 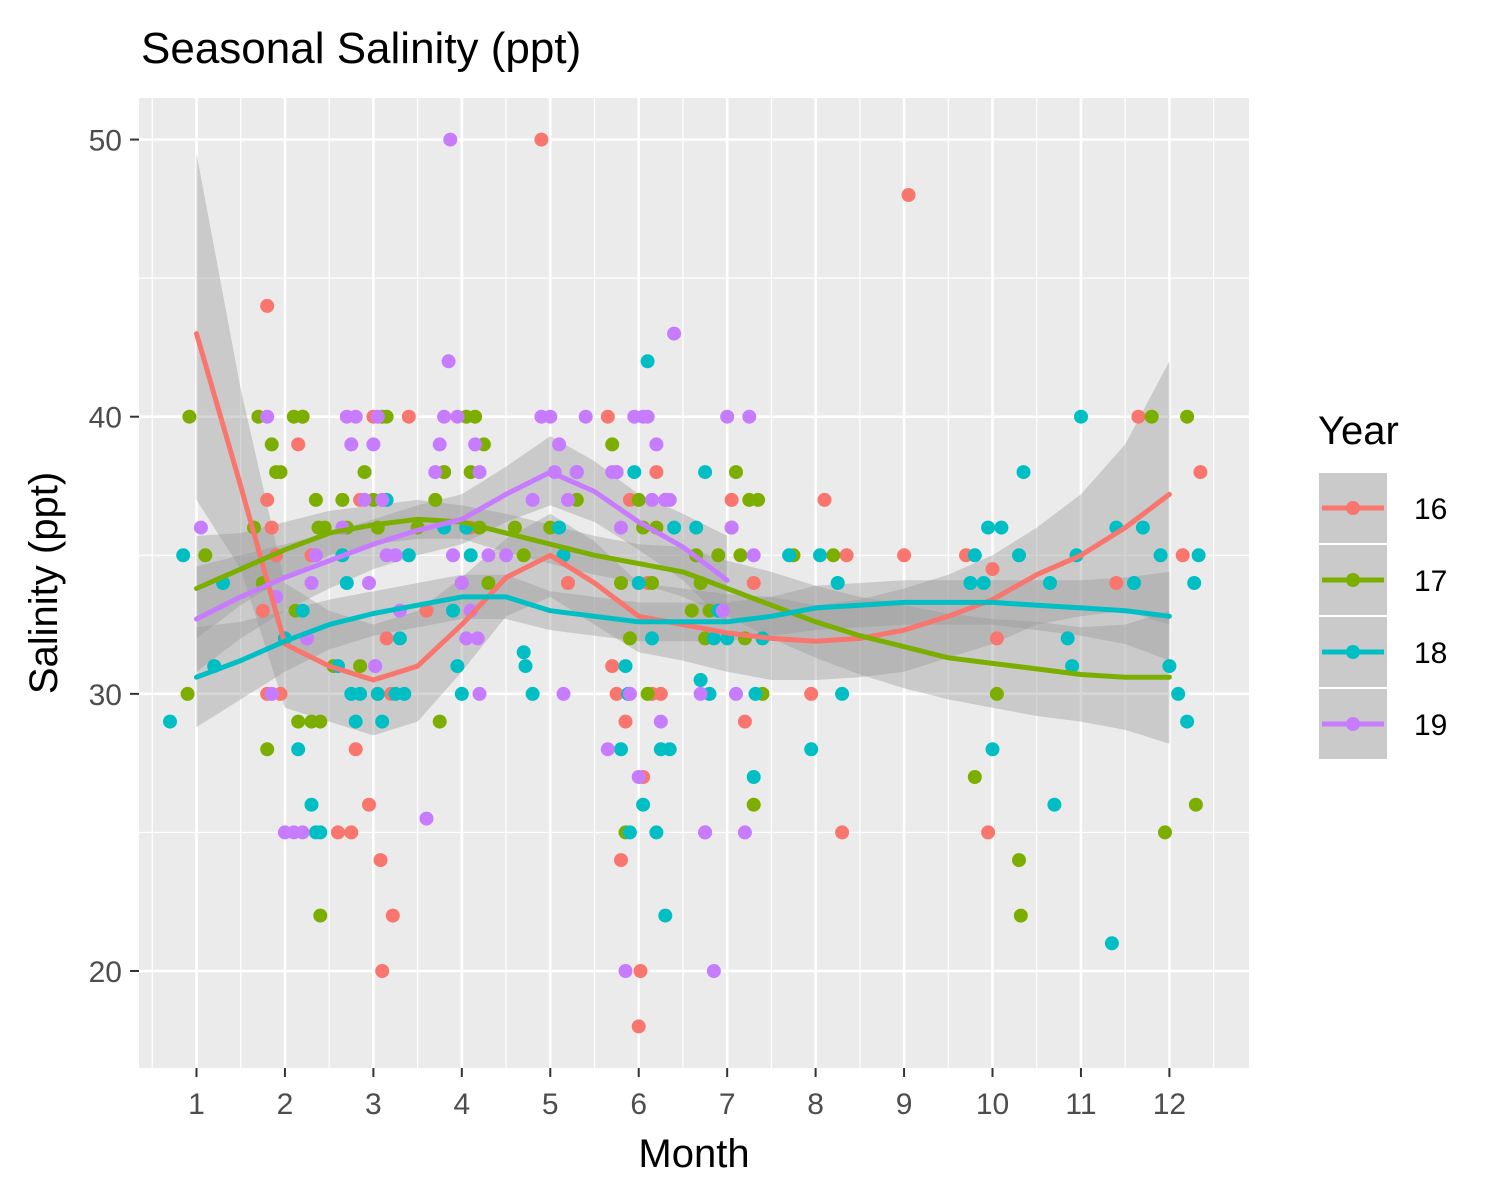 I want to click on legend-label: 19, so click(x=1430, y=725).